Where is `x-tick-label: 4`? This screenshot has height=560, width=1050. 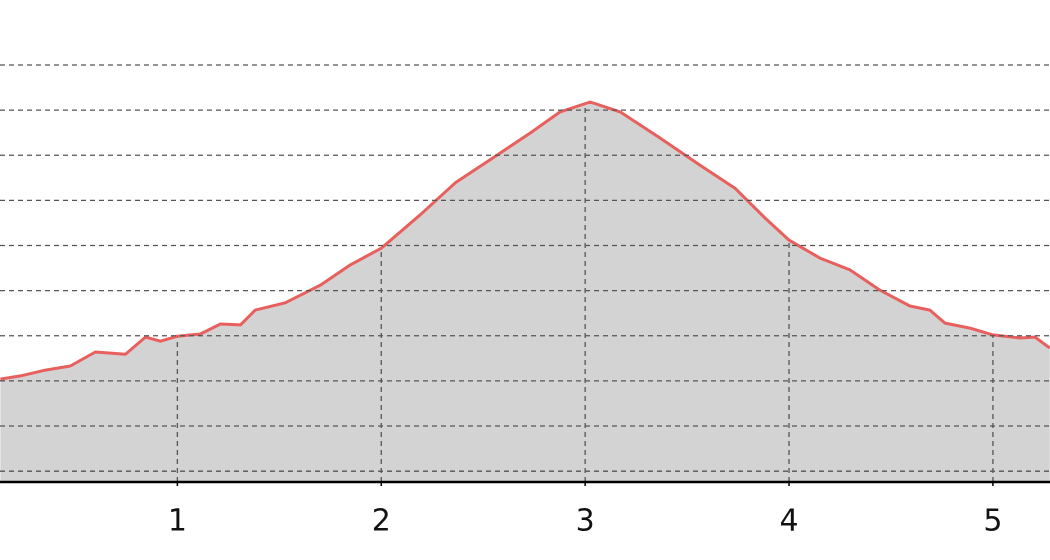
x-tick-label: 4 is located at coordinates (788, 521).